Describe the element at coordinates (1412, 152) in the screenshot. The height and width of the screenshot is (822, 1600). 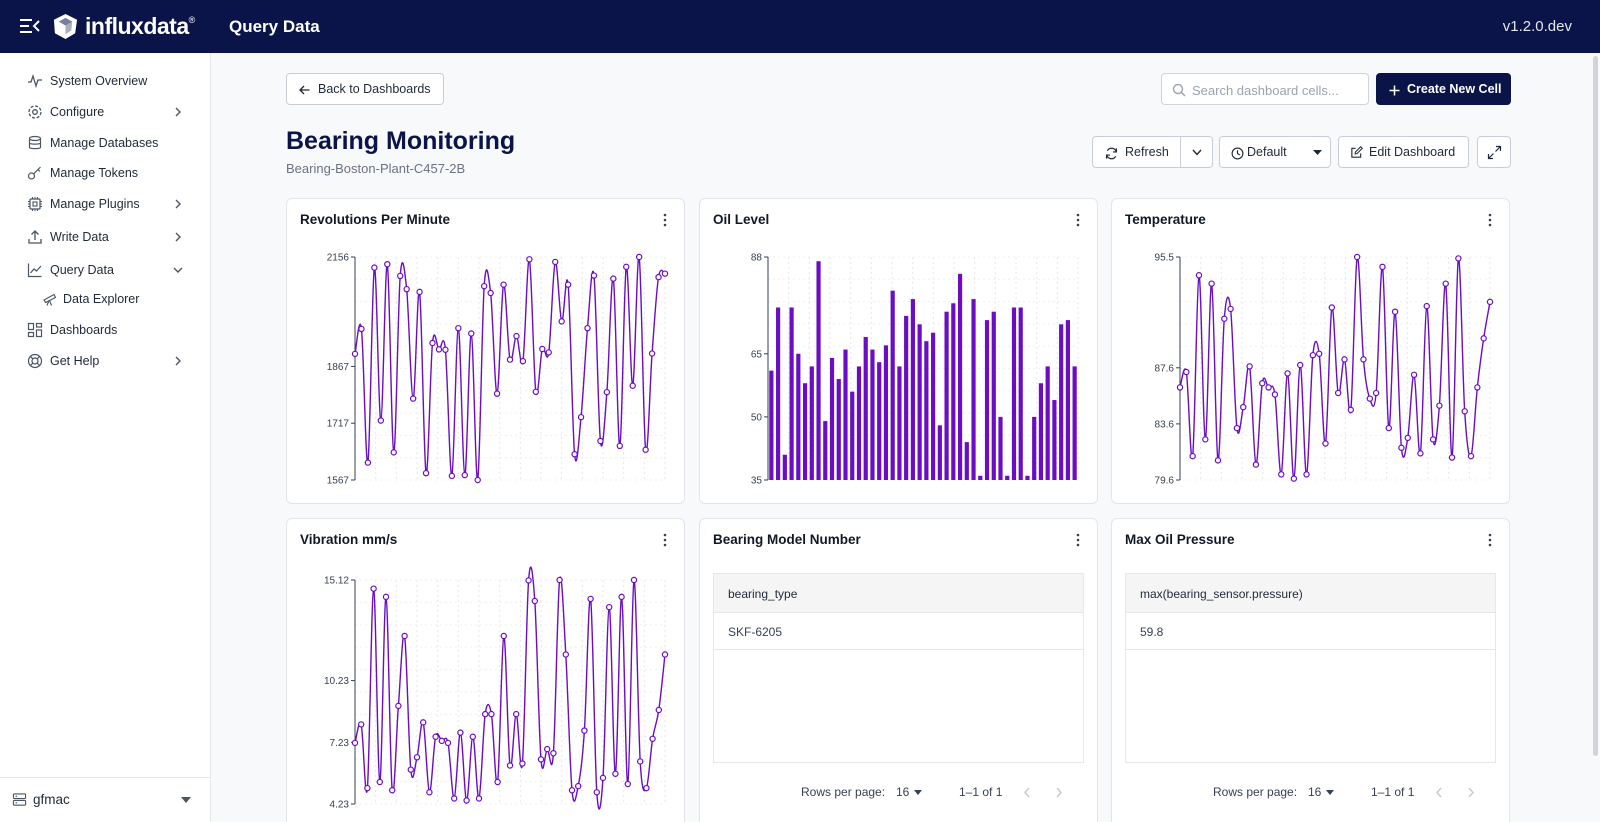
I see `edit-button-label: Edit Dashboard` at that location.